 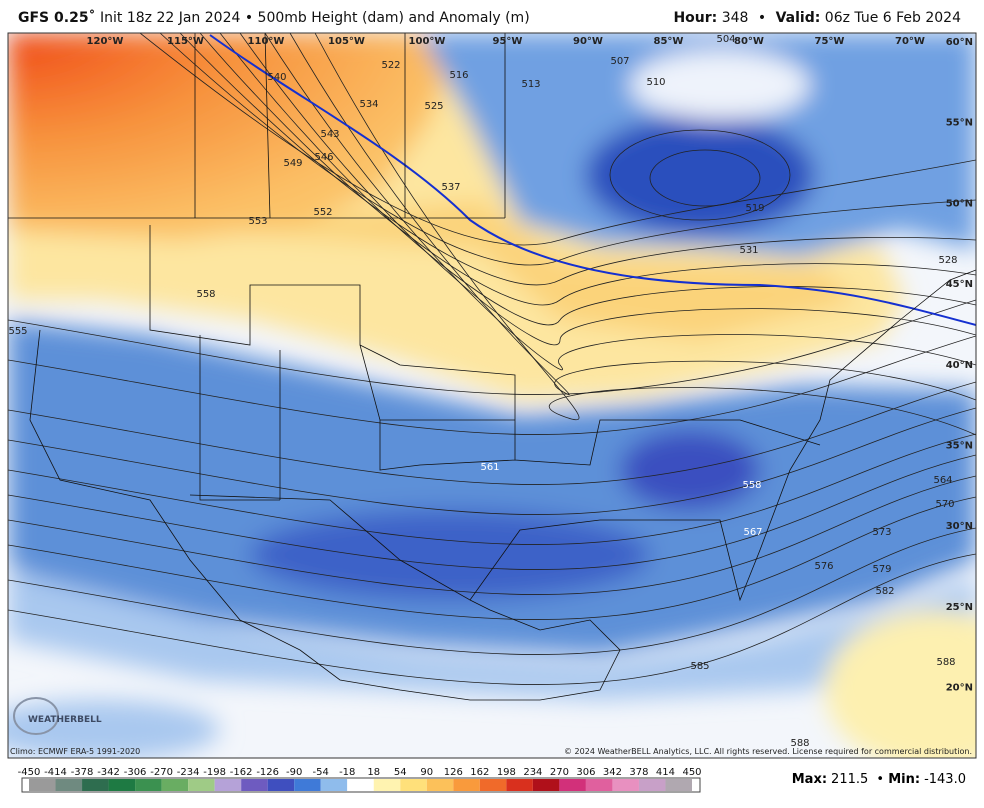 I want to click on colorbar-label: 126, so click(x=453, y=772).